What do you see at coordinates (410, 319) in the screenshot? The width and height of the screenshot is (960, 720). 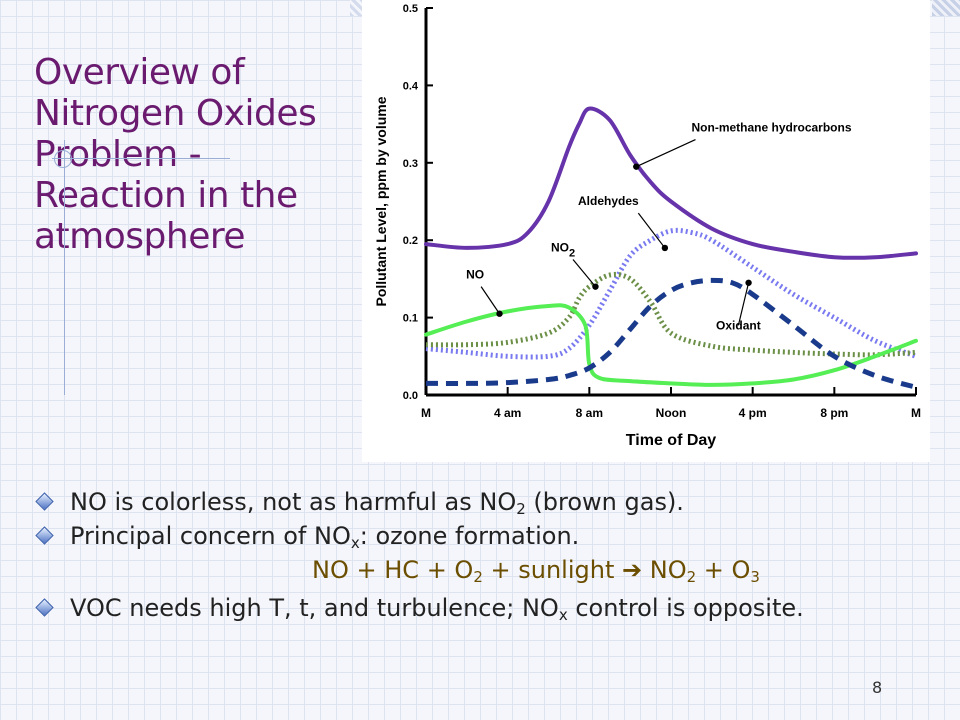 I see `y-tick-label: 0.1` at bounding box center [410, 319].